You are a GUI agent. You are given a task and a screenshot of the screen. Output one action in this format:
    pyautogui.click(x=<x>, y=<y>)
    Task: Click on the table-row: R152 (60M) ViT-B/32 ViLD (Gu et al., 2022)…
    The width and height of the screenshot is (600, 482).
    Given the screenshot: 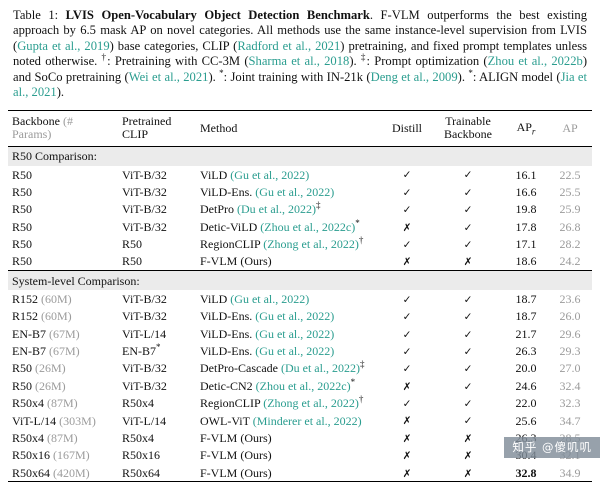 What is the action you would take?
    pyautogui.click(x=300, y=298)
    